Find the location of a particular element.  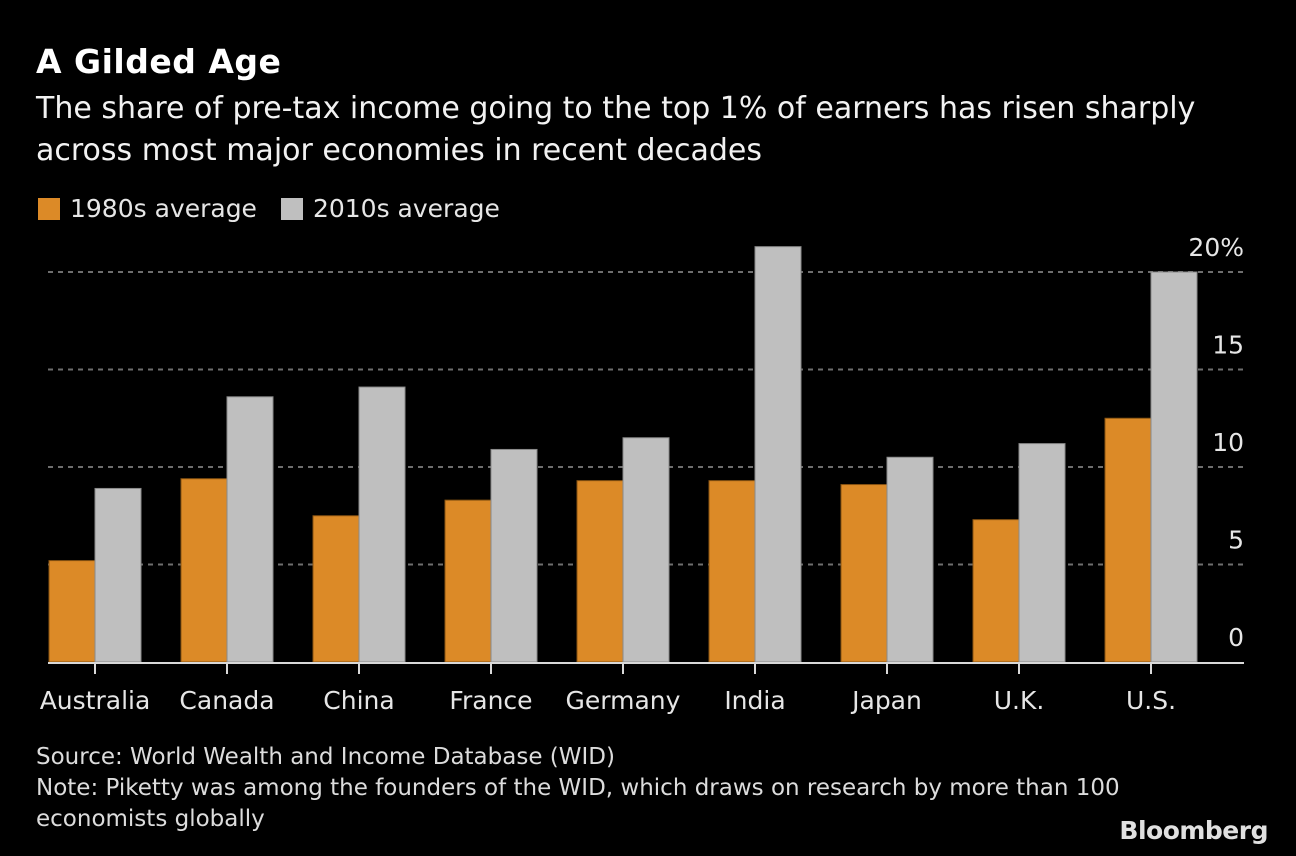

legend-label-2010s: 2010s average is located at coordinates (406, 208).